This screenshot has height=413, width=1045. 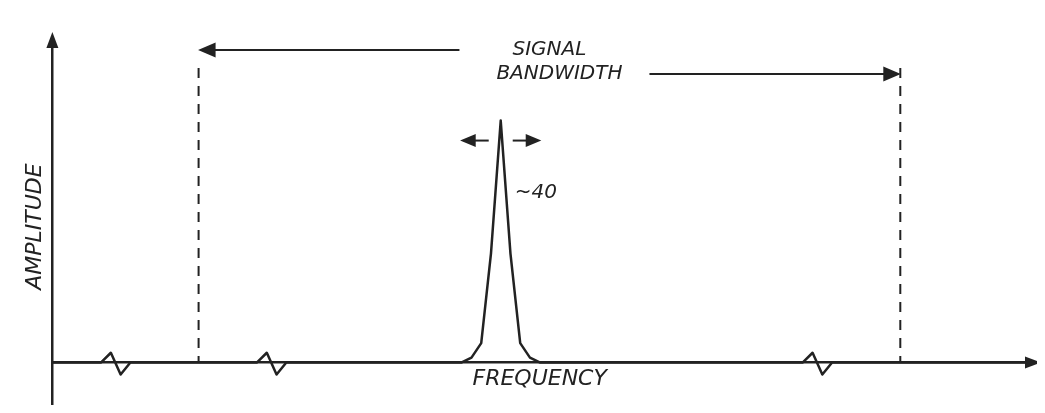 I want to click on annotation: ~40, so click(x=535, y=191).